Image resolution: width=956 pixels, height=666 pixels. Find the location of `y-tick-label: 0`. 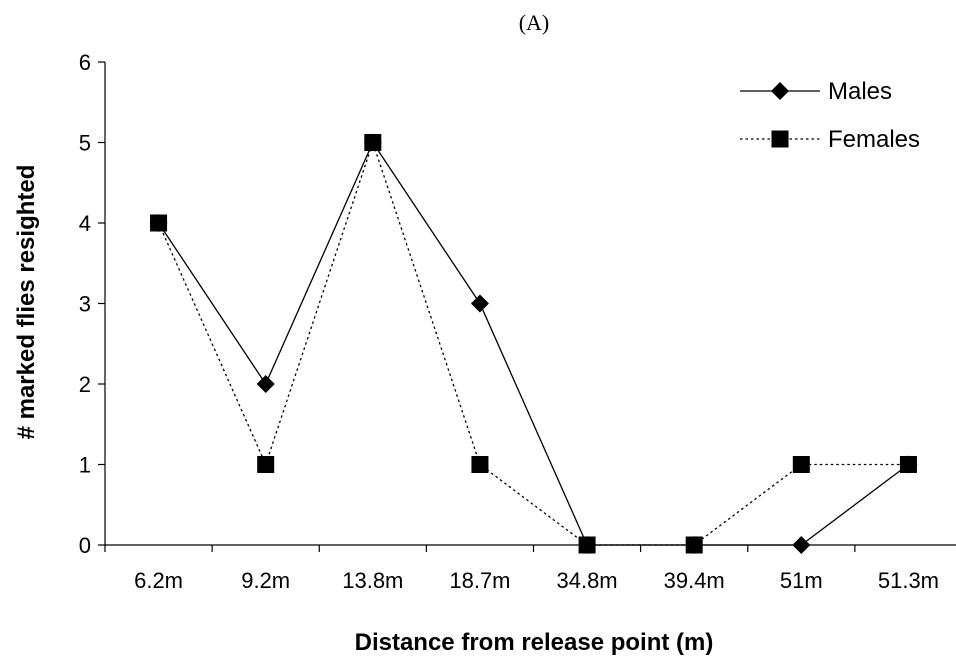

y-tick-label: 0 is located at coordinates (85, 545).